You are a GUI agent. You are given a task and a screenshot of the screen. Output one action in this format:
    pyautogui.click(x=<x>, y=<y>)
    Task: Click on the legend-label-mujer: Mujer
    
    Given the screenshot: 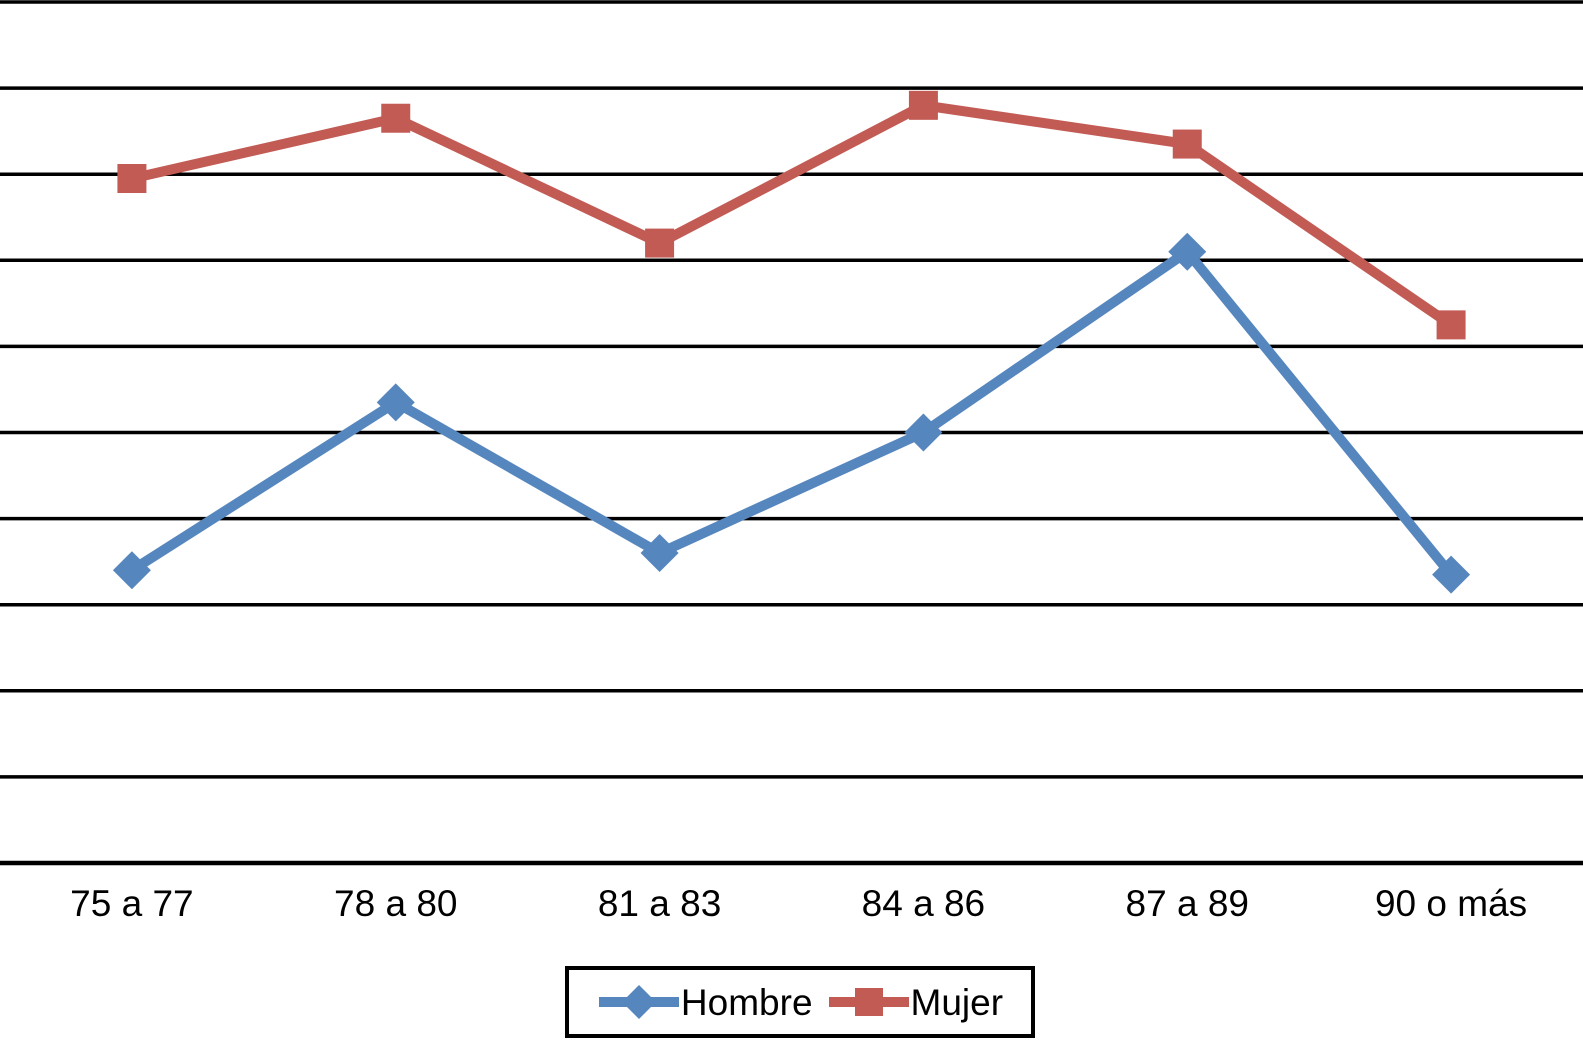 What is the action you would take?
    pyautogui.click(x=957, y=1002)
    